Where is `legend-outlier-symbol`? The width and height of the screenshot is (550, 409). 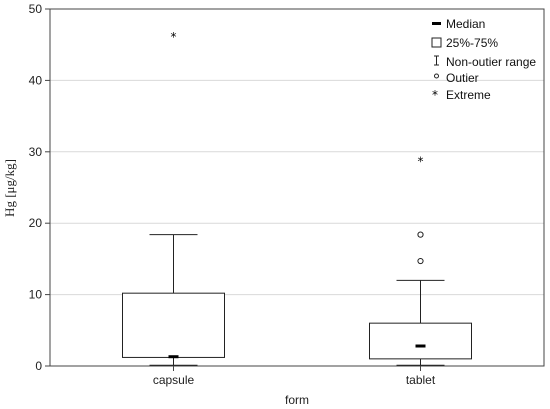 legend-outlier-symbol is located at coordinates (436, 76).